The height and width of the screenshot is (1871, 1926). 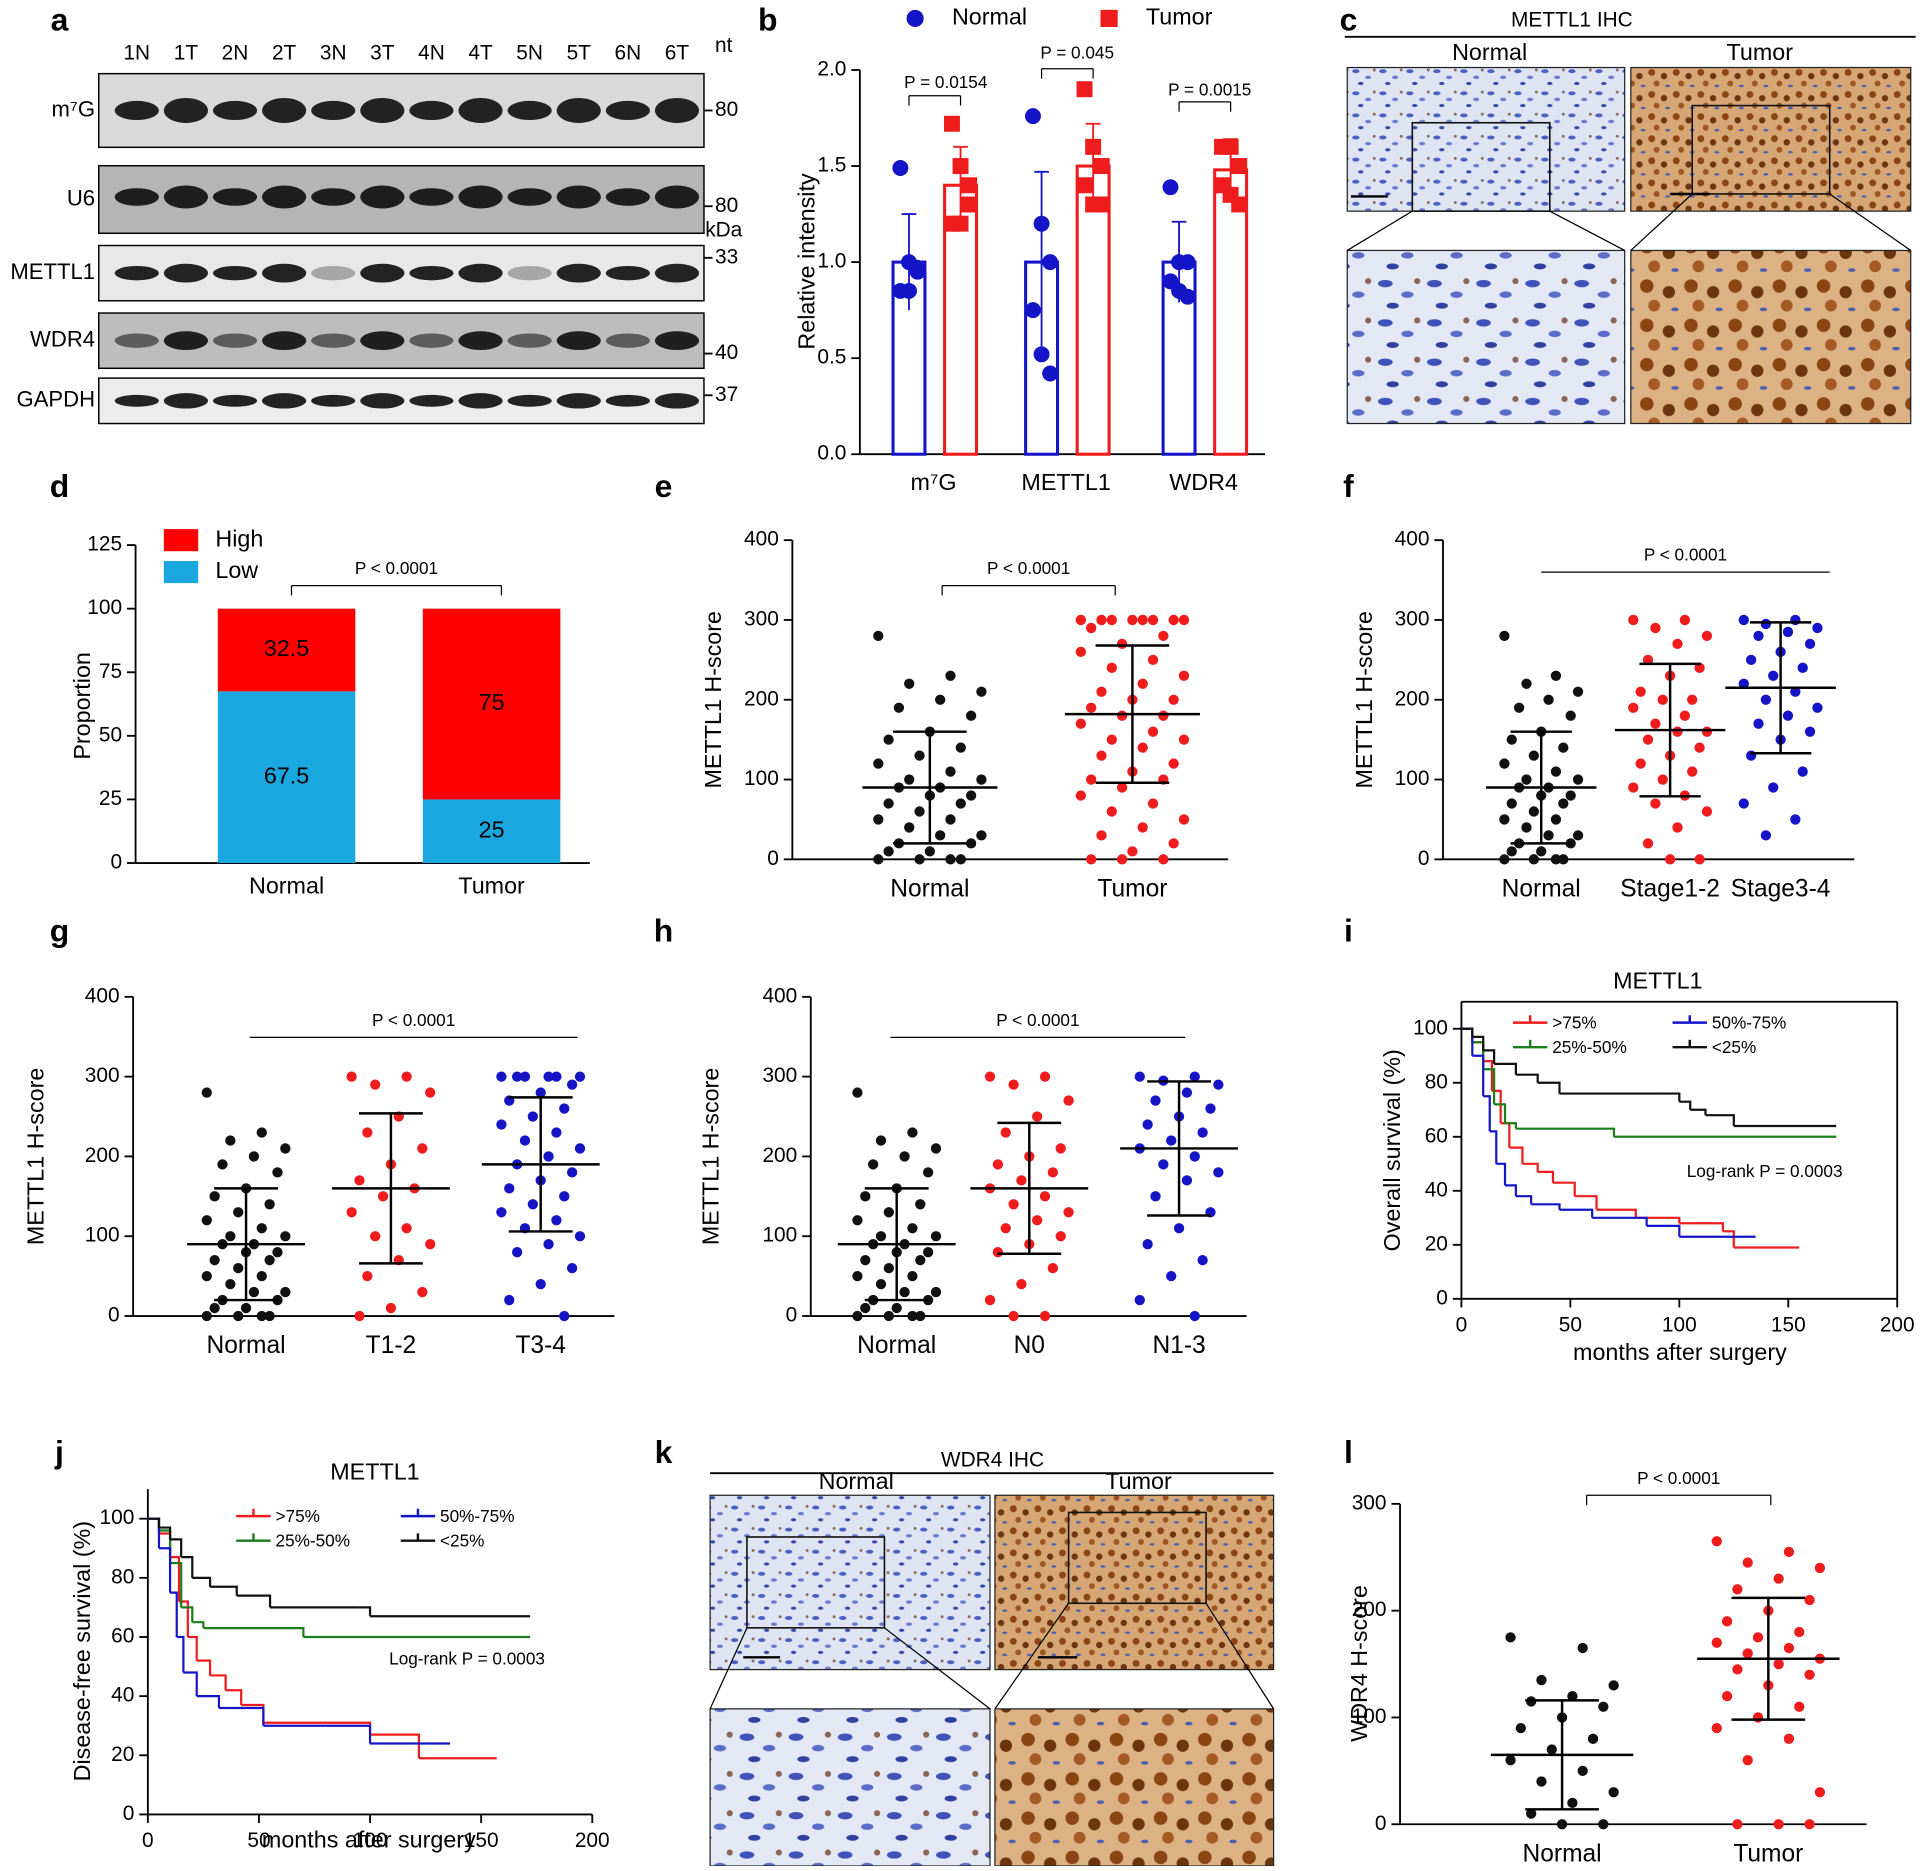 I want to click on y-tick-label: 50, so click(x=110, y=734).